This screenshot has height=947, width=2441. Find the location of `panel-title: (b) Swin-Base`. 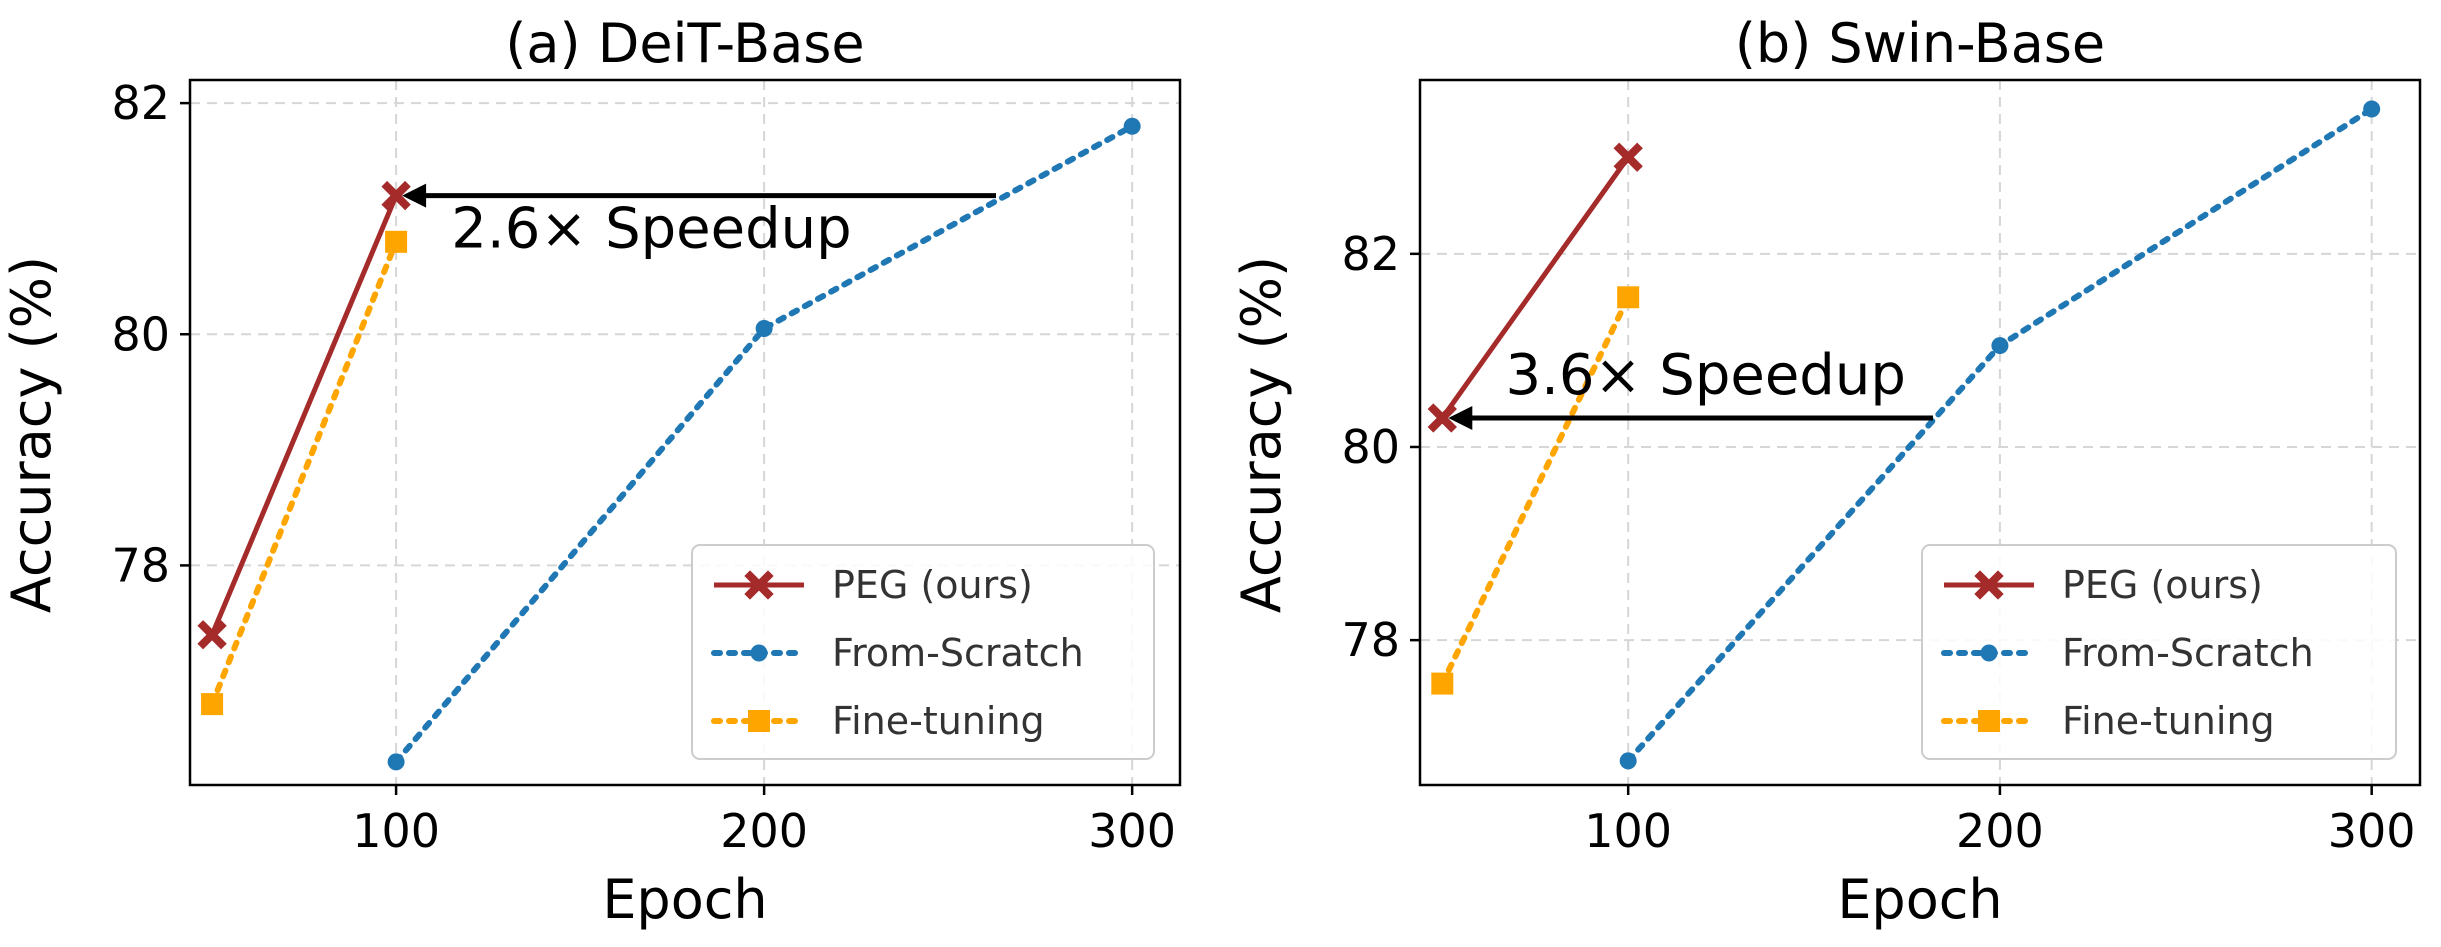

panel-title: (b) Swin-Base is located at coordinates (1920, 43).